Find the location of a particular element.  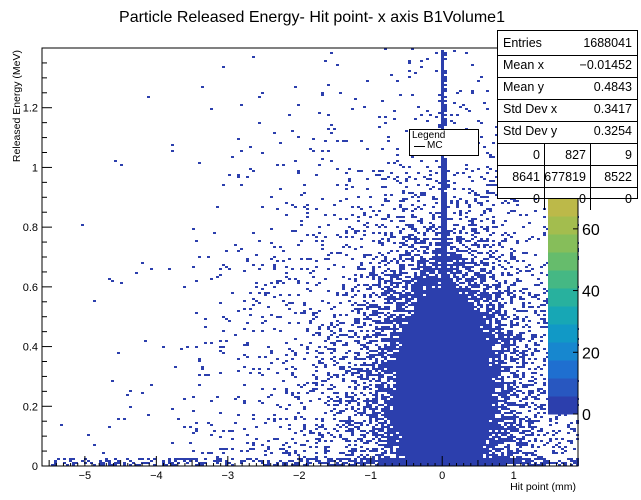

y-axis: 0 0.2 0.4 0.6 0.8 1 1.2 is located at coordinates (37, 260).